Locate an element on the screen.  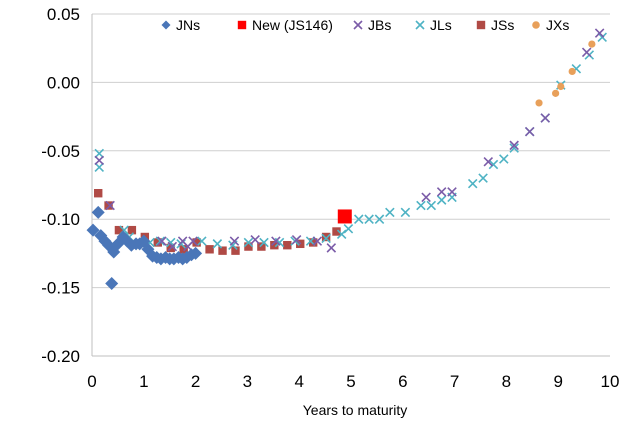
x-tick-label: 10 is located at coordinates (610, 381).